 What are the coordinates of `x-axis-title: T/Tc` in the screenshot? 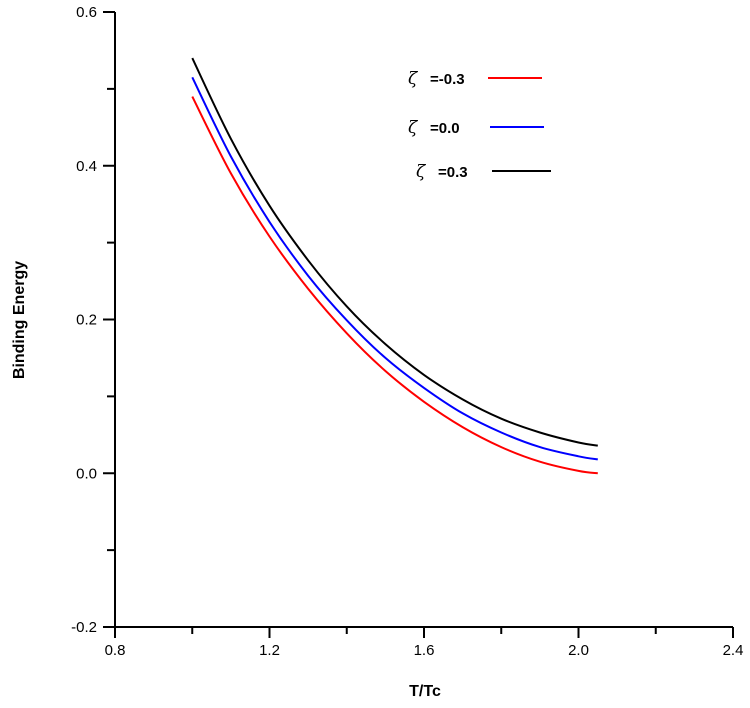 It's located at (425, 691).